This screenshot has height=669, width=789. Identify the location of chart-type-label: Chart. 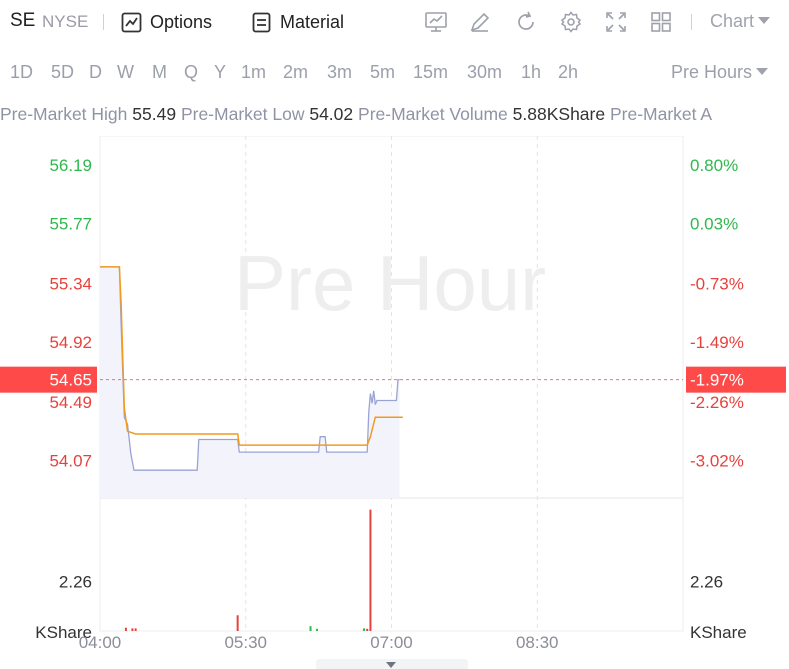
(732, 21).